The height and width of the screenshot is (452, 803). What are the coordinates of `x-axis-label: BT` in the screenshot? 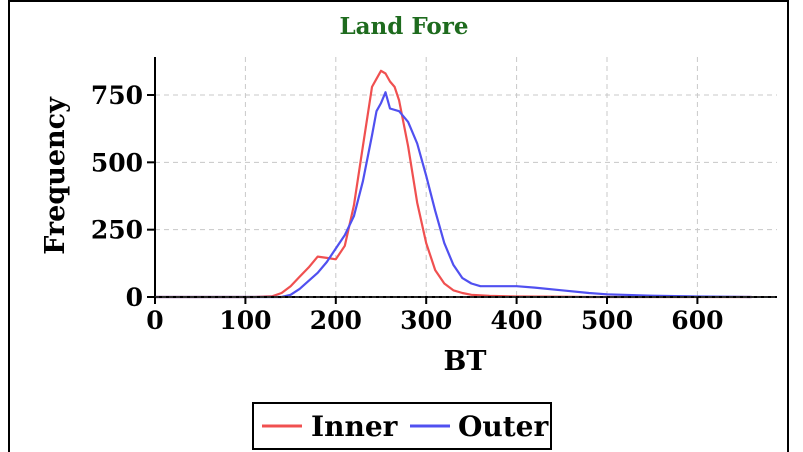 It's located at (465, 361).